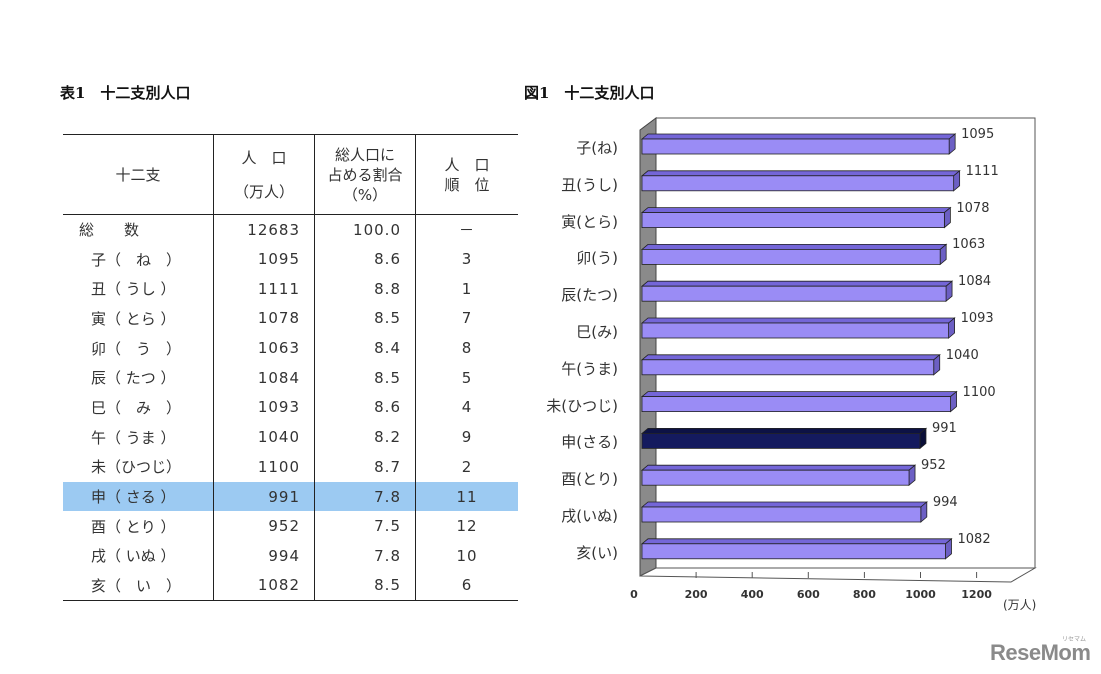 This screenshot has height=674, width=1101. I want to click on cell-zodiac: 子（ ね ）, so click(136, 259).